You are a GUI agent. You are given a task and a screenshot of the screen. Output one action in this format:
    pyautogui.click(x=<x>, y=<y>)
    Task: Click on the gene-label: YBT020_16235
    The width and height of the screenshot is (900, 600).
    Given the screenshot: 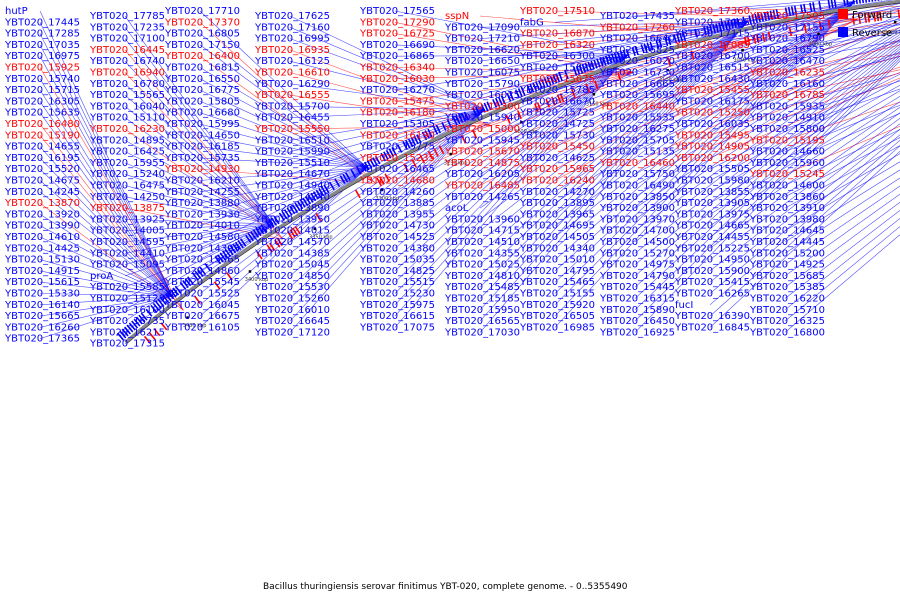 What is the action you would take?
    pyautogui.click(x=787, y=73)
    